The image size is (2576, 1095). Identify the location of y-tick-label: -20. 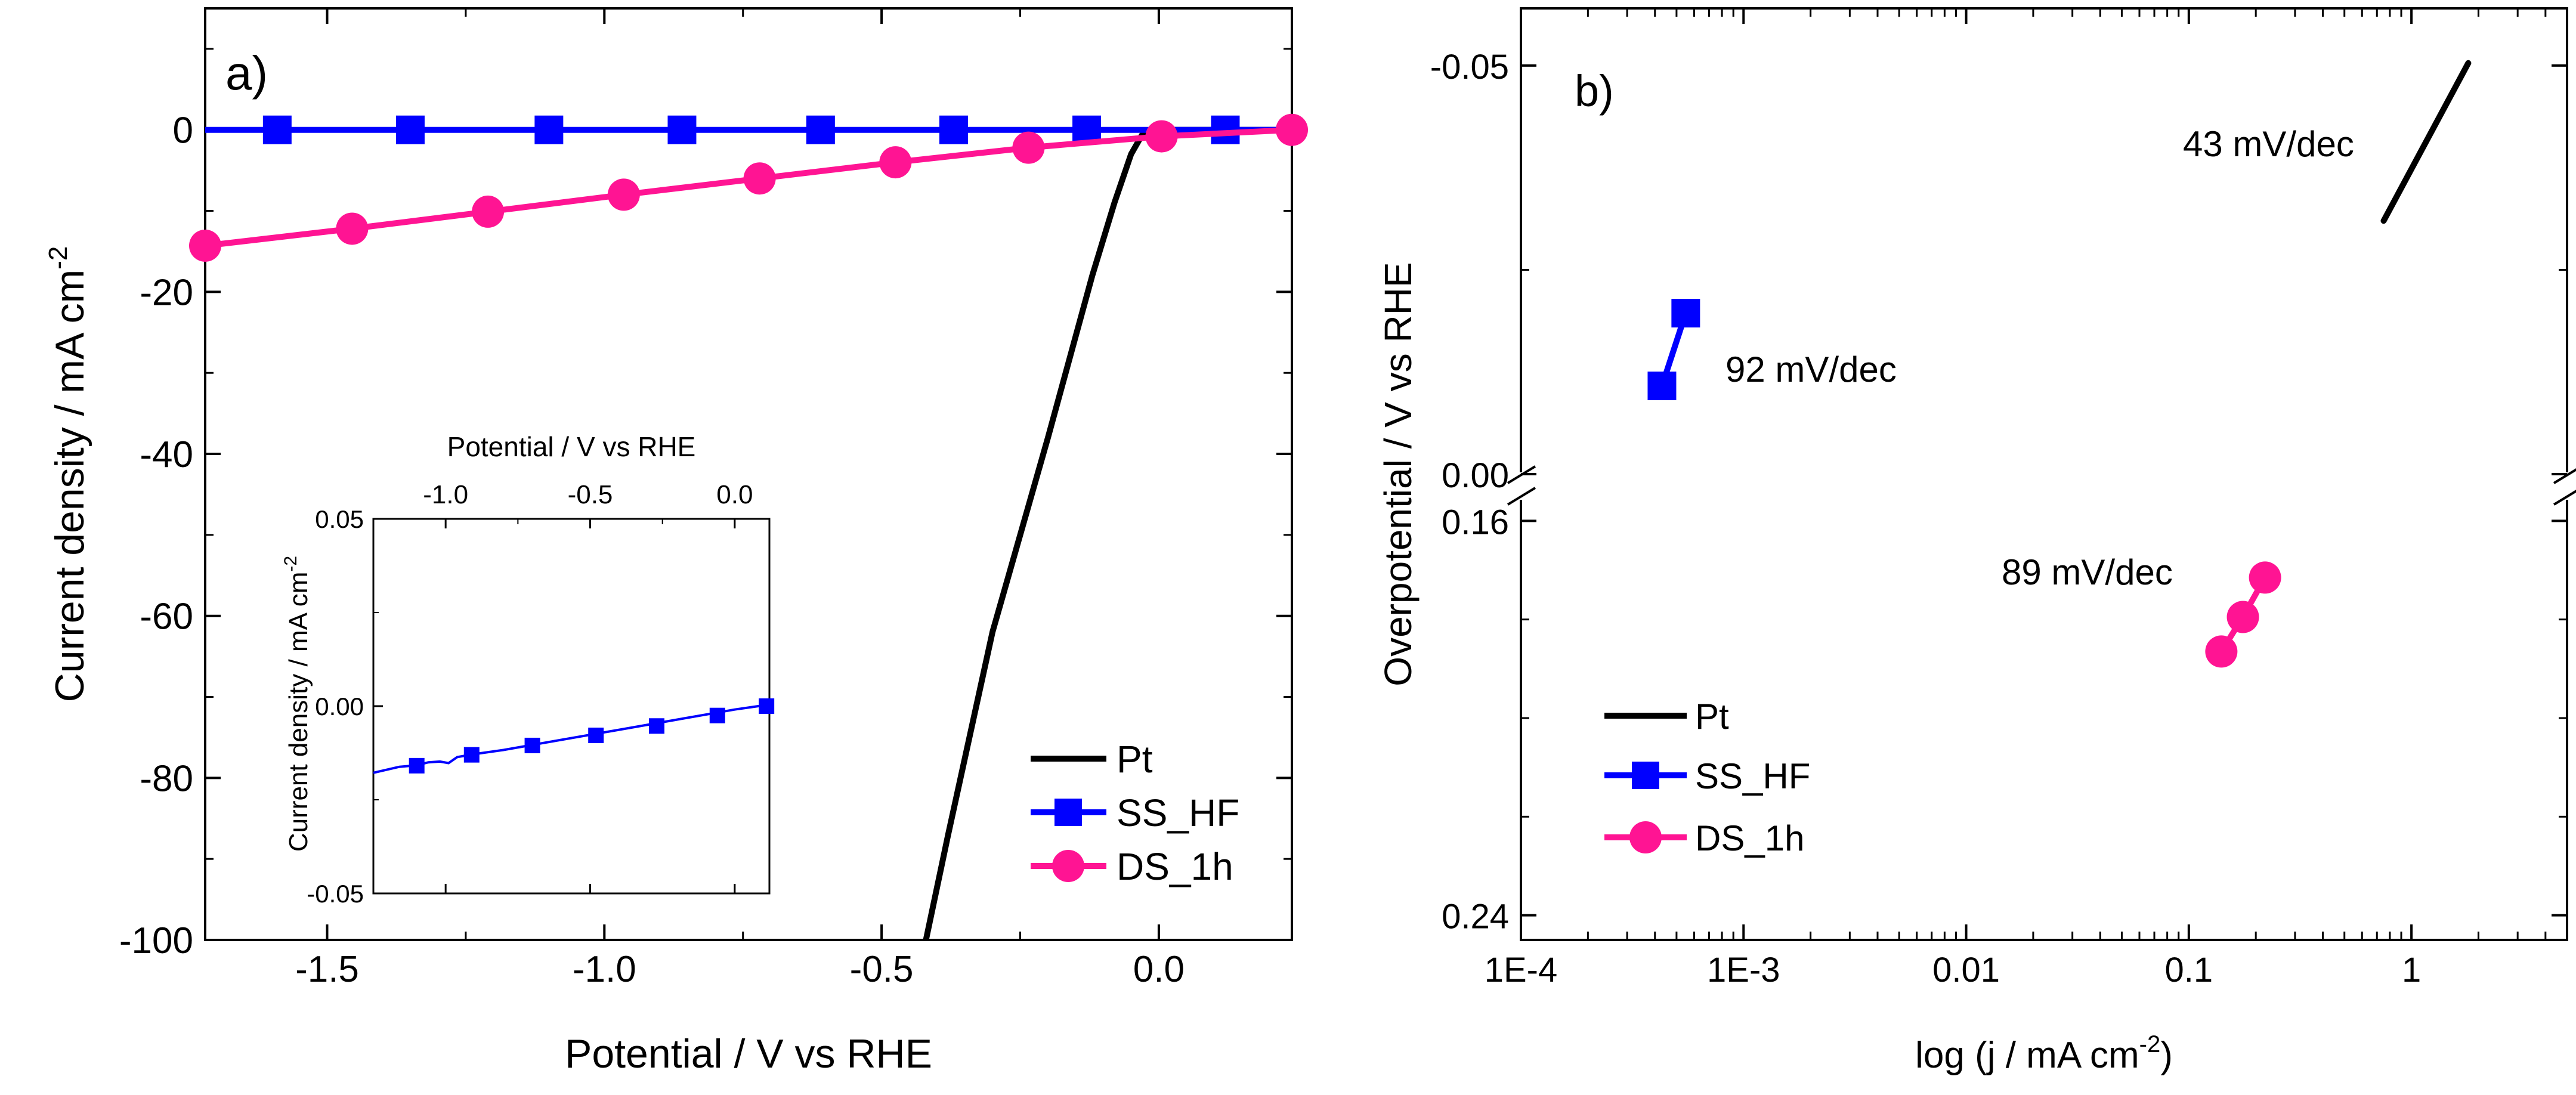
(166, 292).